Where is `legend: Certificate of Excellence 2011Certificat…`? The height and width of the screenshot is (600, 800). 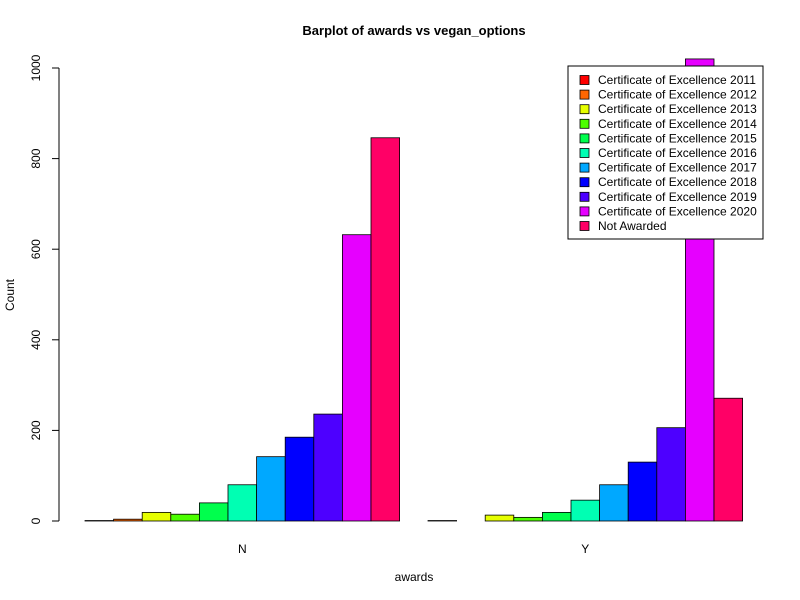 legend: Certificate of Excellence 2011Certificat… is located at coordinates (665, 152).